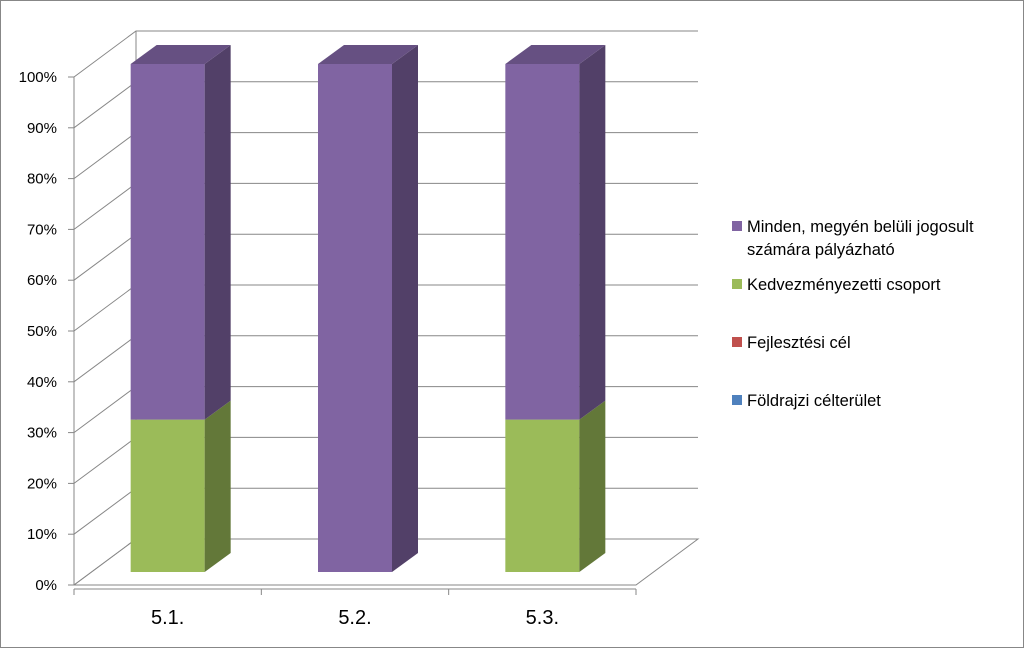 This screenshot has height=649, width=1024. I want to click on x-category-labels: 5.1. 5.2. 5.3., so click(355, 618).